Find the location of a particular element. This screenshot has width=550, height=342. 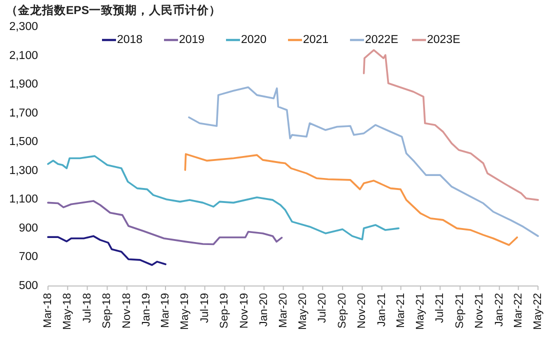

x-tick-label: Sep-18 is located at coordinates (107, 310).